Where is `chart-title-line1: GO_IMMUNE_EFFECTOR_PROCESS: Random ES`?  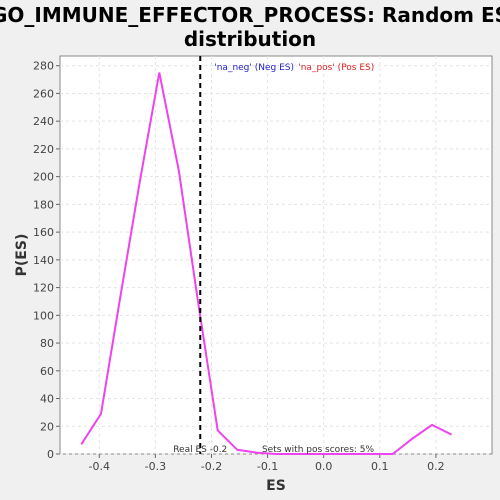
chart-title-line1: GO_IMMUNE_EFFECTOR_PROCESS: Random ES is located at coordinates (250, 15).